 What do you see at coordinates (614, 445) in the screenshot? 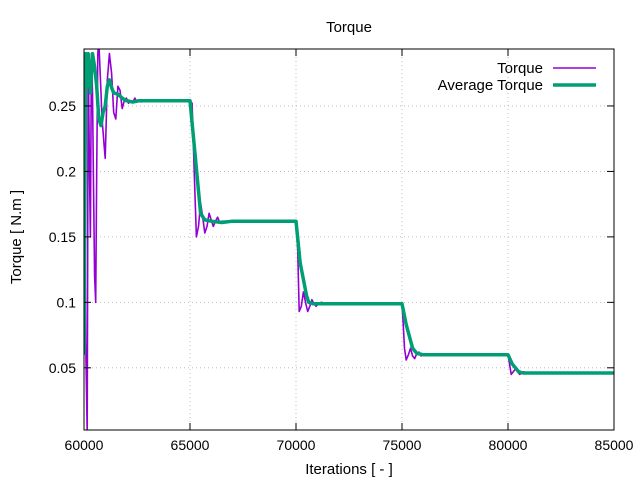
I see `x-tick-label: 85000` at bounding box center [614, 445].